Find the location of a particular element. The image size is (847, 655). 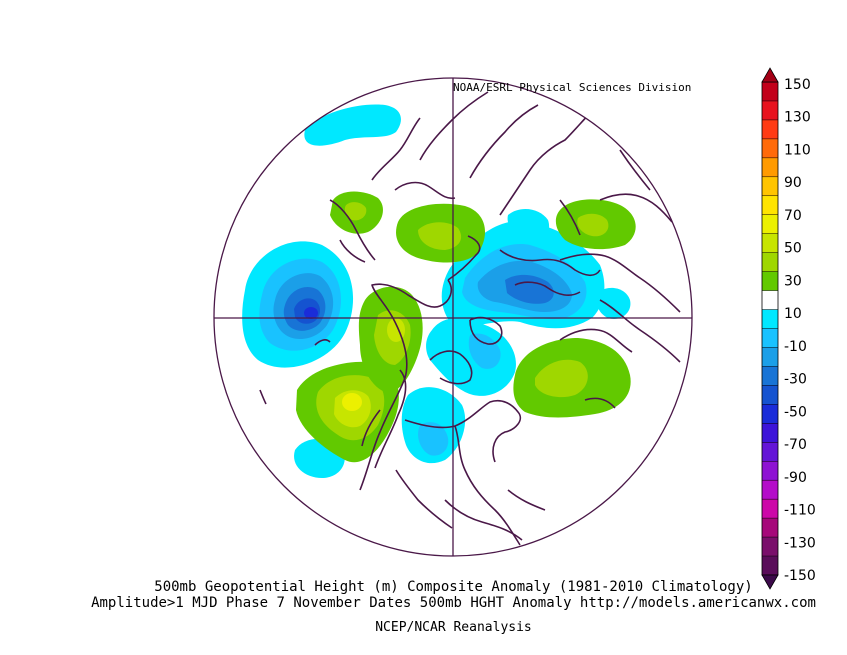

anomaly-negative-patch is located at coordinates (528, 223).